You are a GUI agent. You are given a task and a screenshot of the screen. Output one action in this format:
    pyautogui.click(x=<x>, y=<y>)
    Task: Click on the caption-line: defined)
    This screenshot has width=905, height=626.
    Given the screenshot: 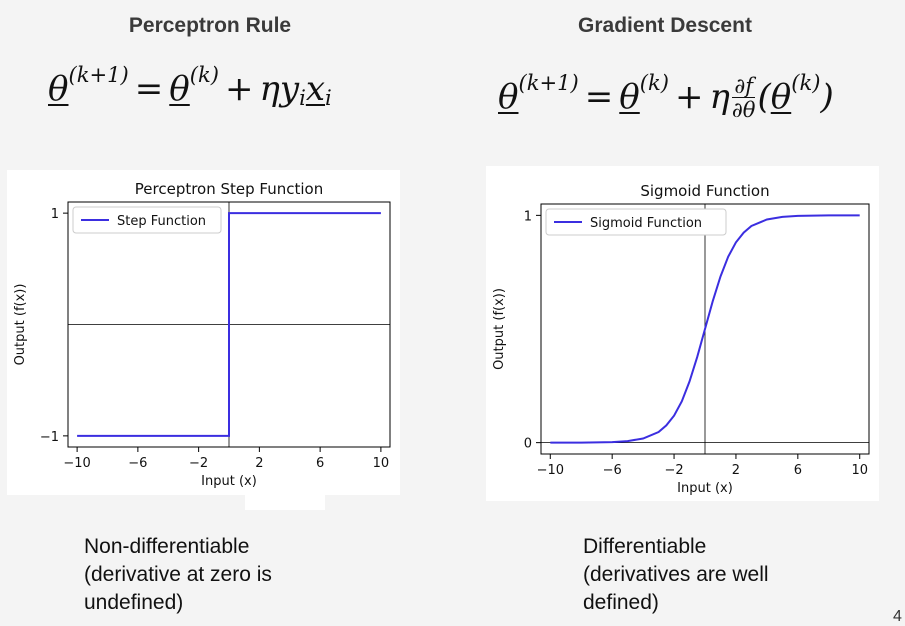 What is the action you would take?
    pyautogui.click(x=621, y=602)
    